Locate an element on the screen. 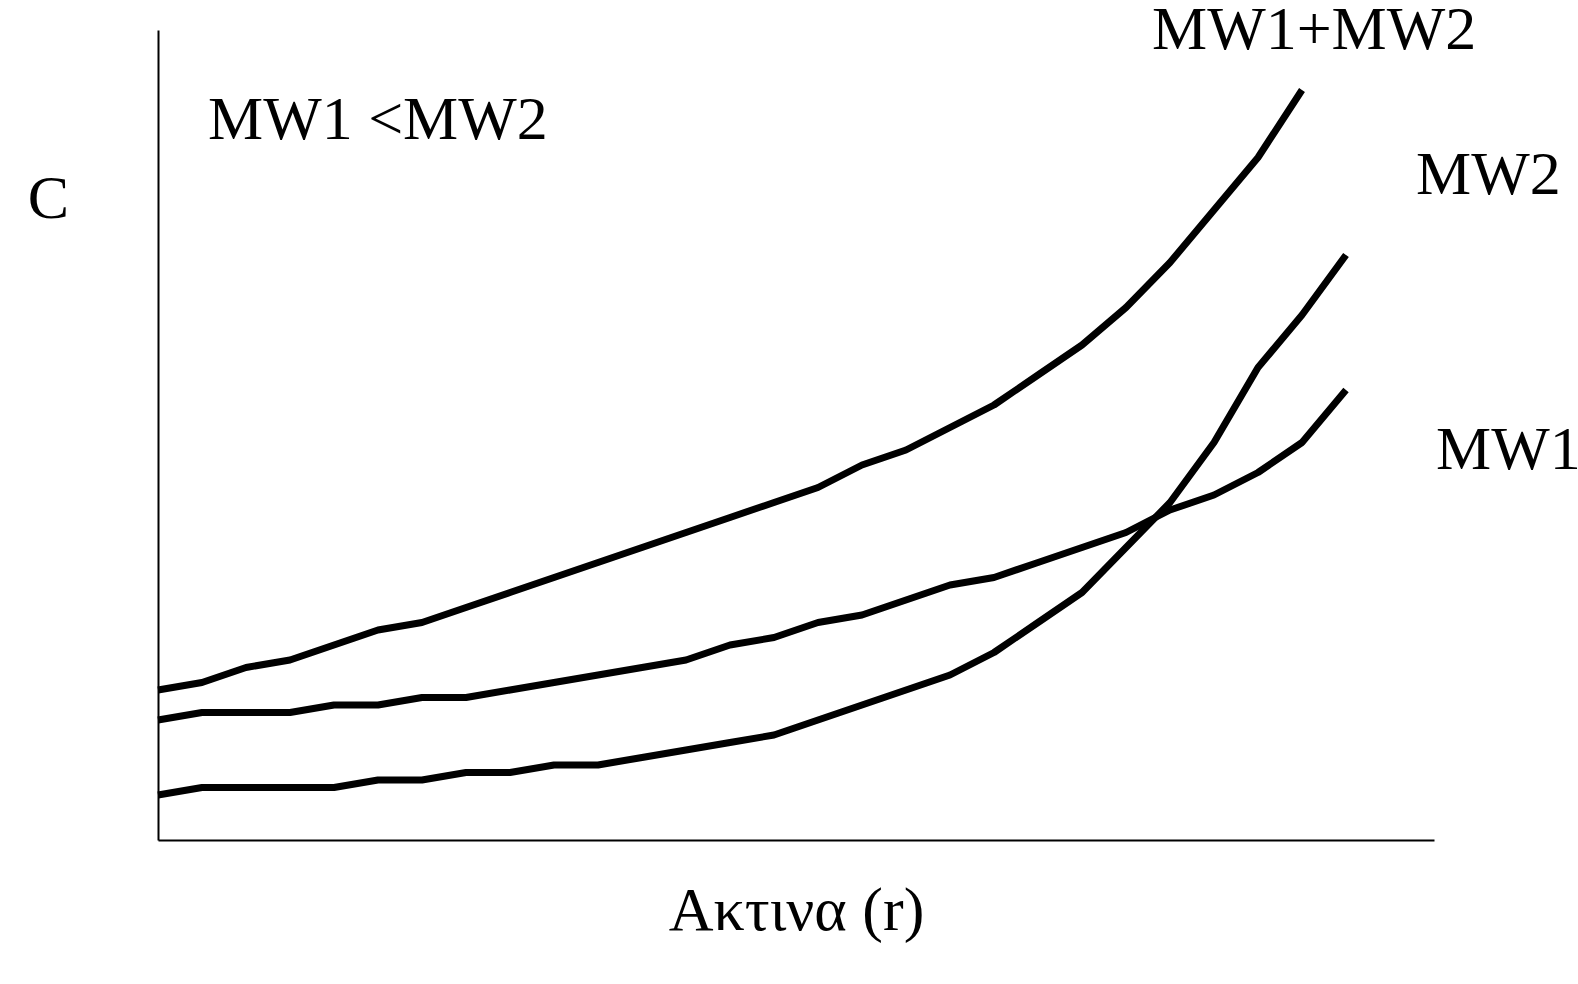  annotation: MW1 <MW2 is located at coordinates (378, 118).